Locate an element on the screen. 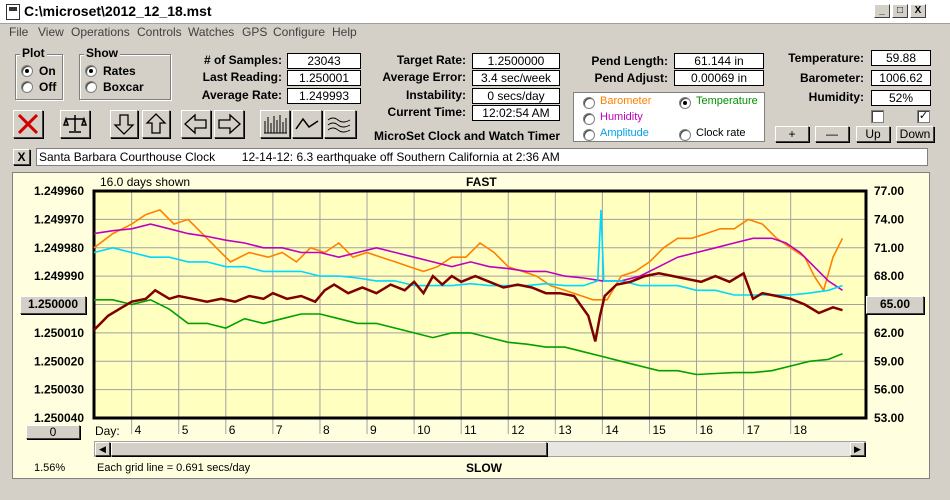 This screenshot has width=950, height=500. x-tick-label: 5 is located at coordinates (185, 430).